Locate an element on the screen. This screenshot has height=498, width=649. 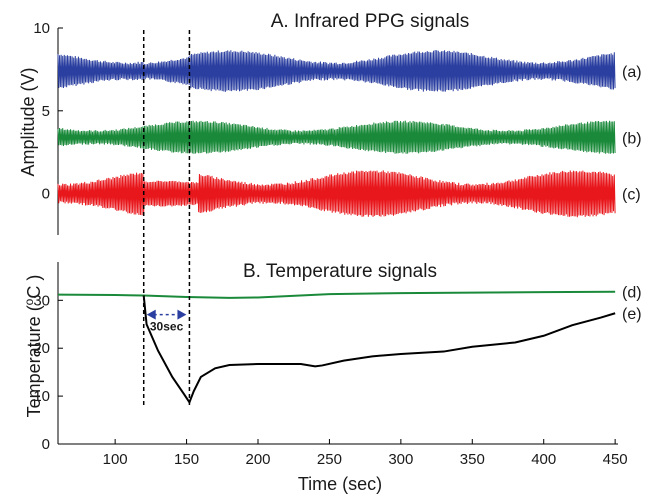
panel-a-series-labels: (a) (b) (c) is located at coordinates (632, 134).